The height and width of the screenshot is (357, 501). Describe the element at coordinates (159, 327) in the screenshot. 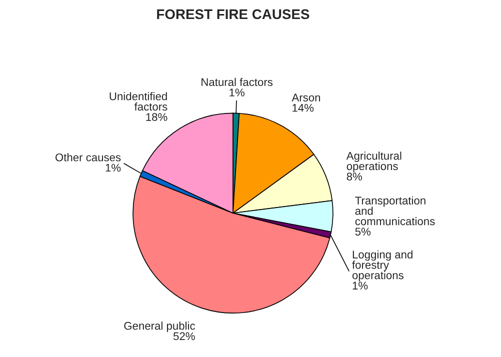

I see `slice-label: General public` at that location.